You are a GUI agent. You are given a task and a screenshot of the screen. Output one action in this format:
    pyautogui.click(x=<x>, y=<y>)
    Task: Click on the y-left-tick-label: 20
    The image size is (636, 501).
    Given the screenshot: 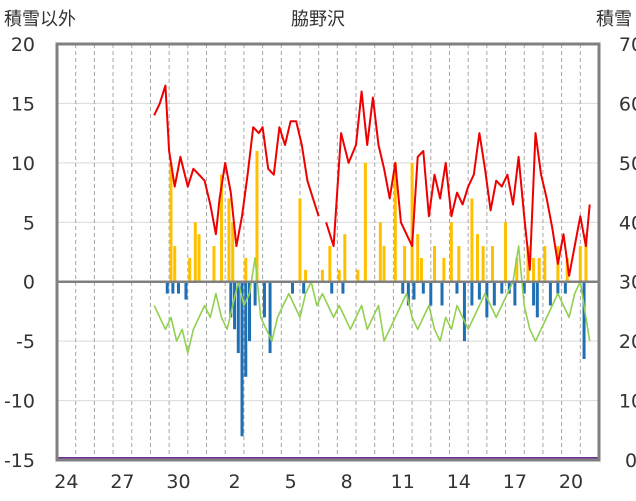 What is the action you would take?
    pyautogui.click(x=23, y=45)
    